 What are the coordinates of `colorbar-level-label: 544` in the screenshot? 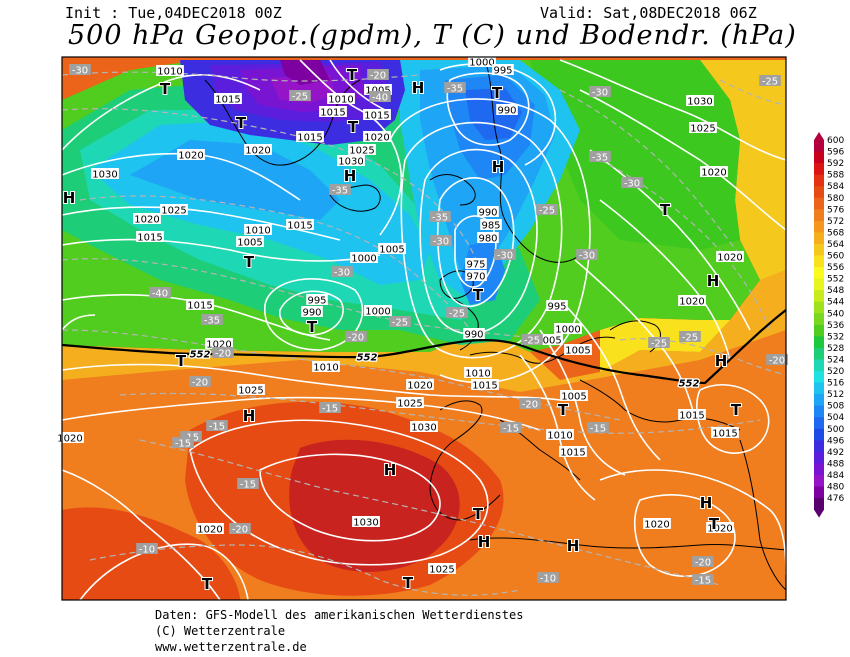 It's located at (835, 303).